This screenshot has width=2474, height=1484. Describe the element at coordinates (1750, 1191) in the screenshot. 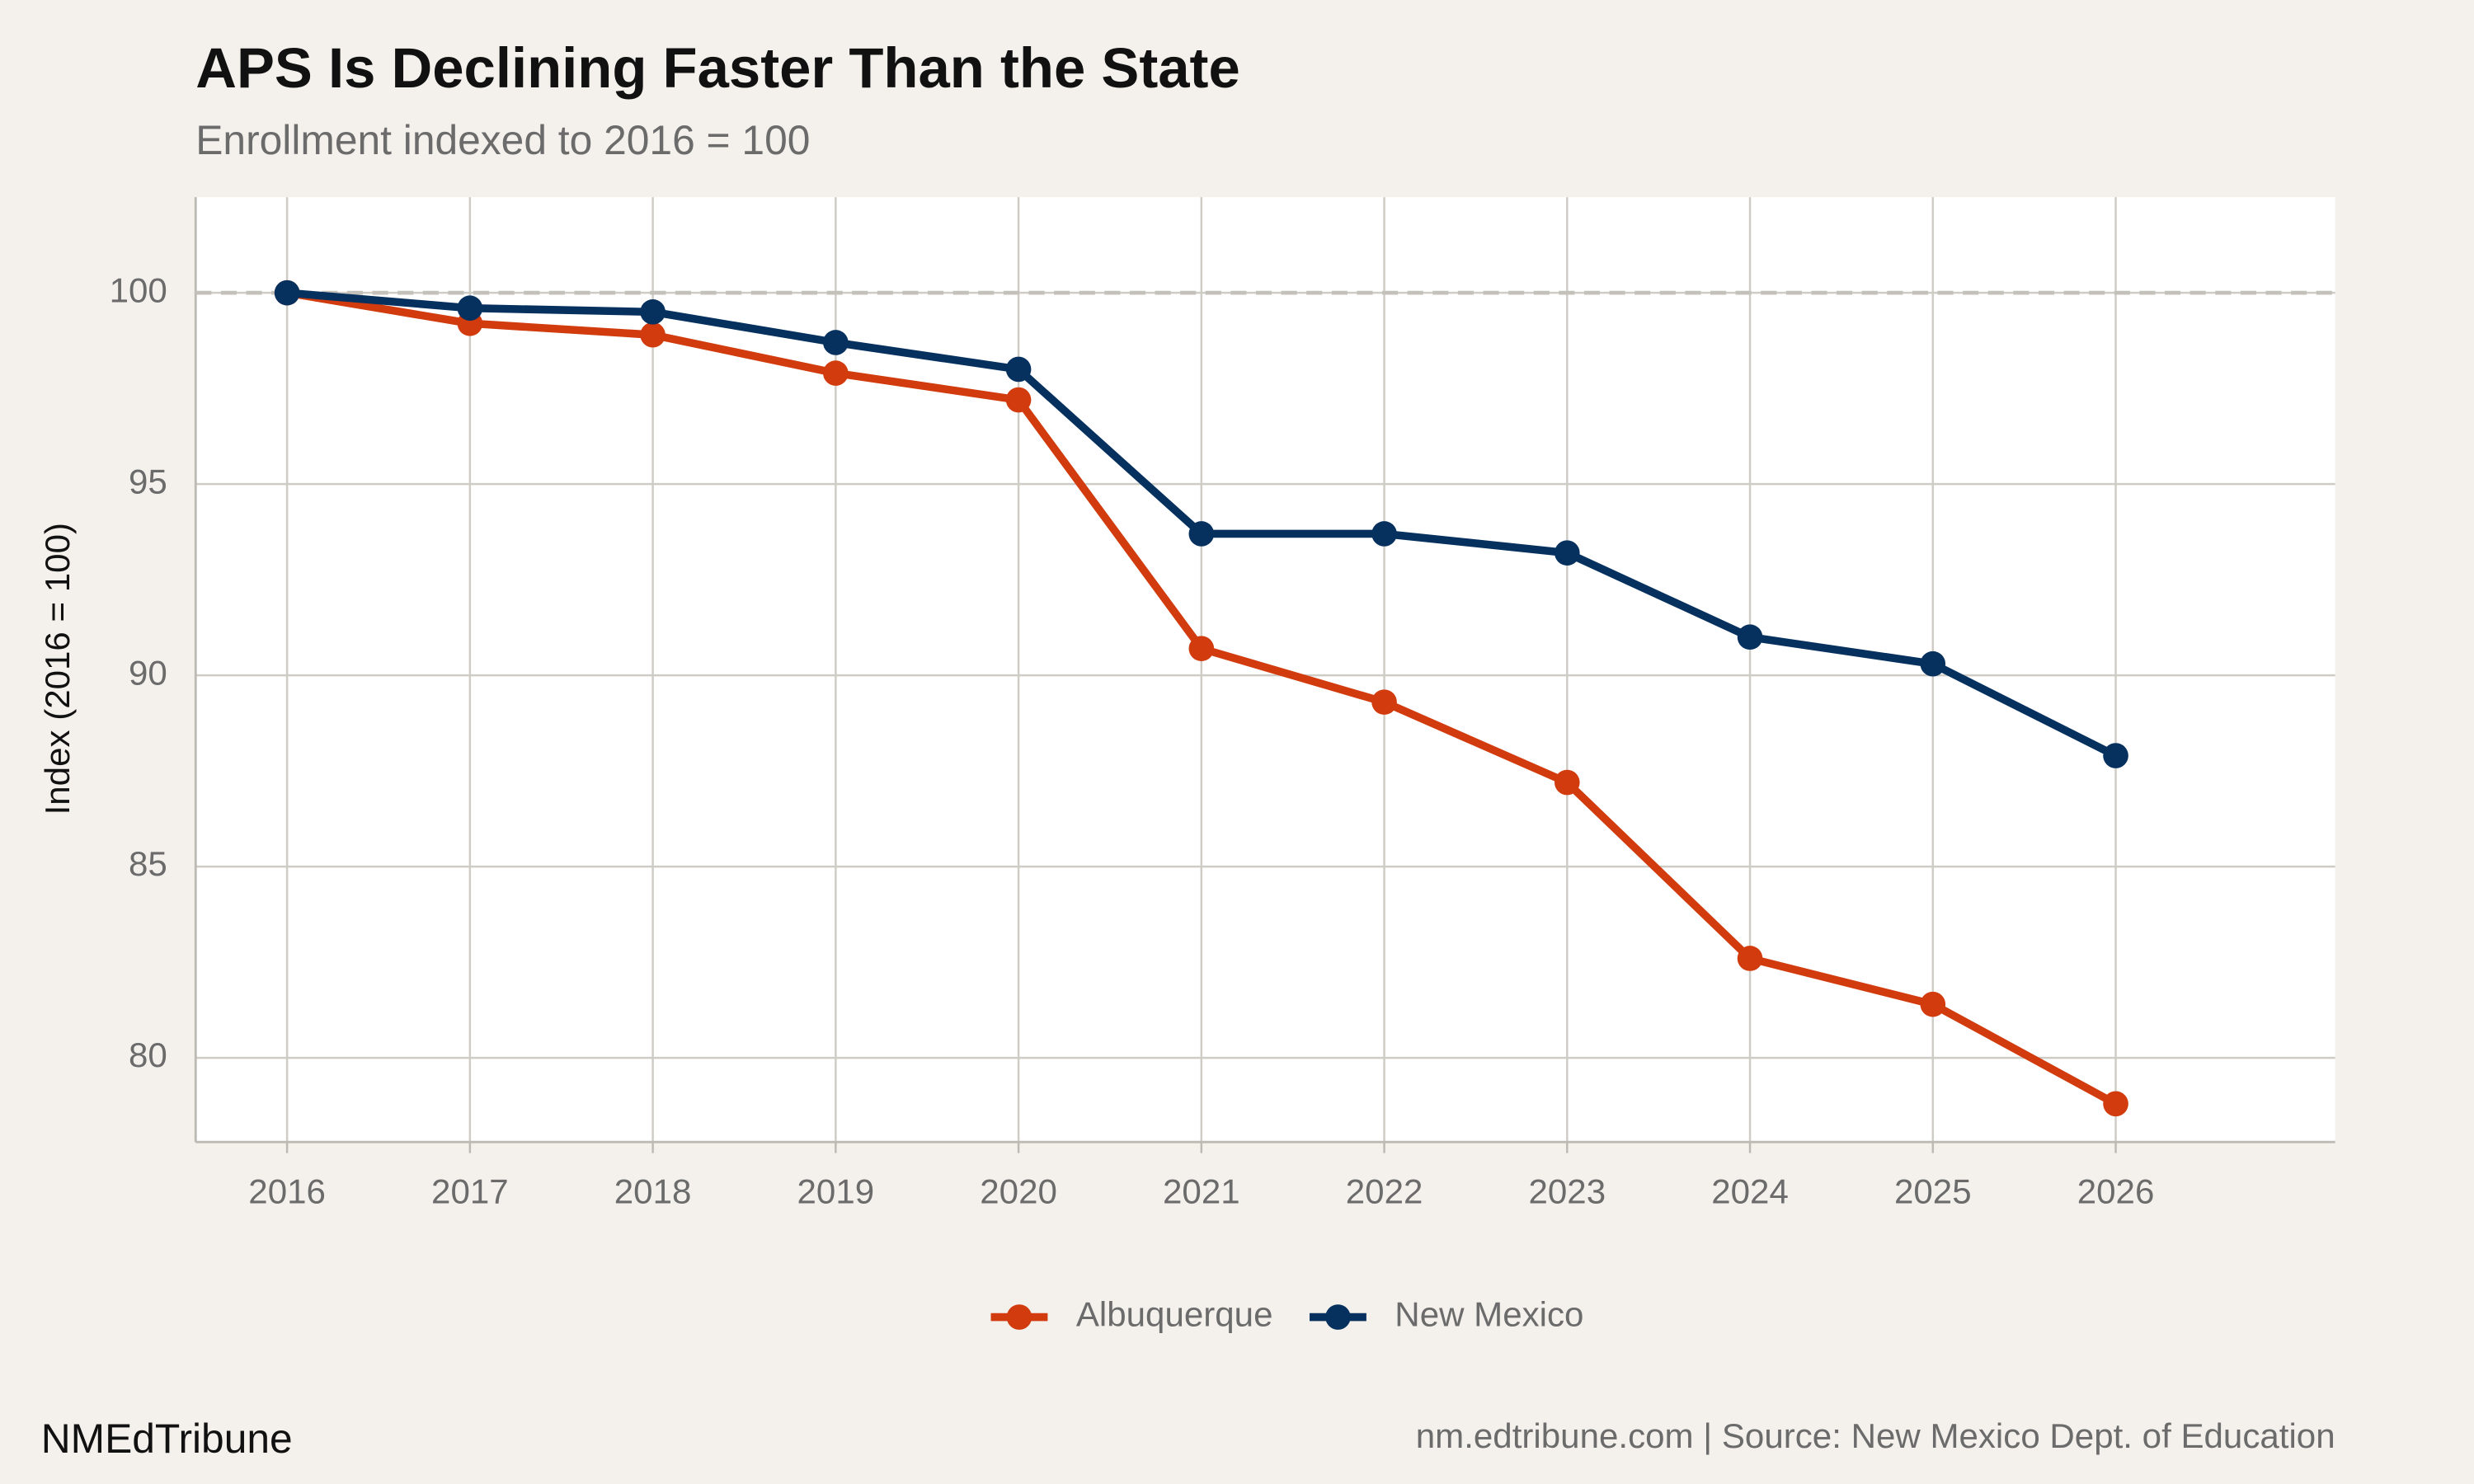

I see `x-tick-label: 2024` at that location.